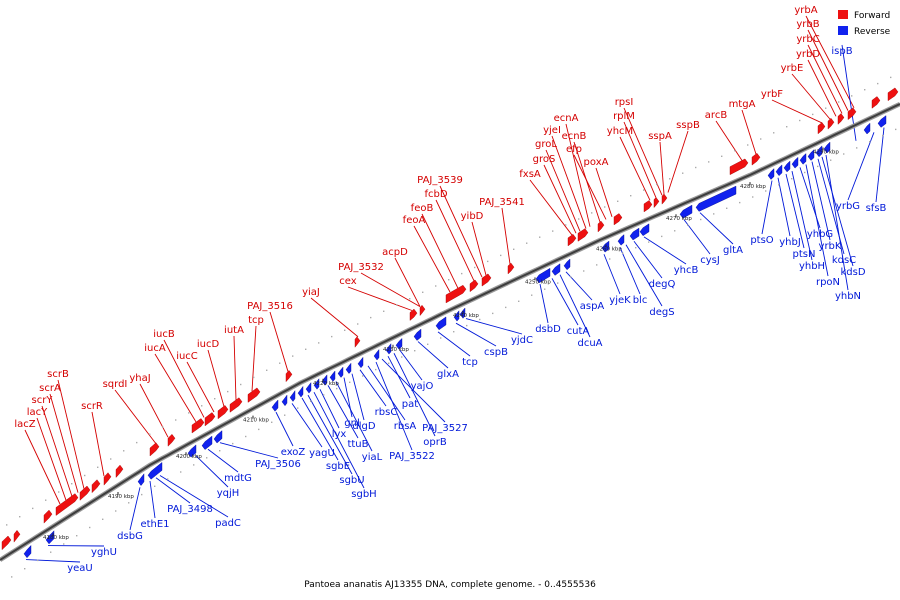 The height and width of the screenshot is (600, 900). I want to click on scale-label: 4230 kbp, so click(396, 350).